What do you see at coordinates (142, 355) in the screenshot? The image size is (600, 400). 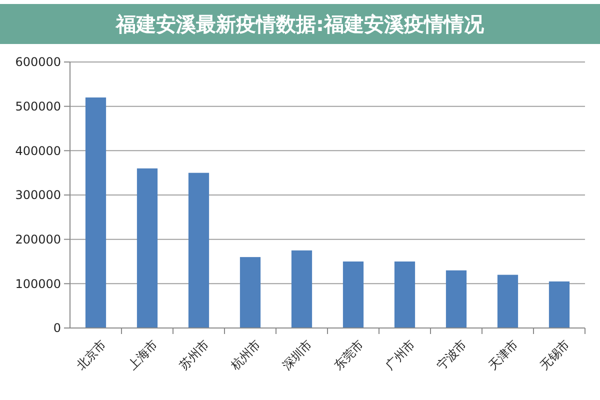 I see `x-tick-label: 上海市` at bounding box center [142, 355].